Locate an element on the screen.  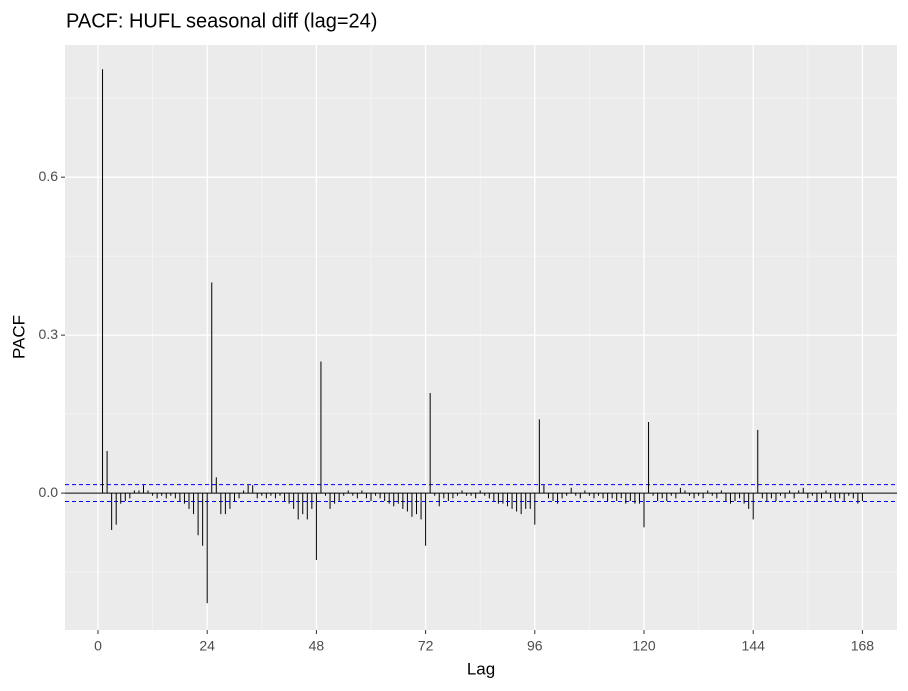
x-axis-label: Lag is located at coordinates (481, 668).